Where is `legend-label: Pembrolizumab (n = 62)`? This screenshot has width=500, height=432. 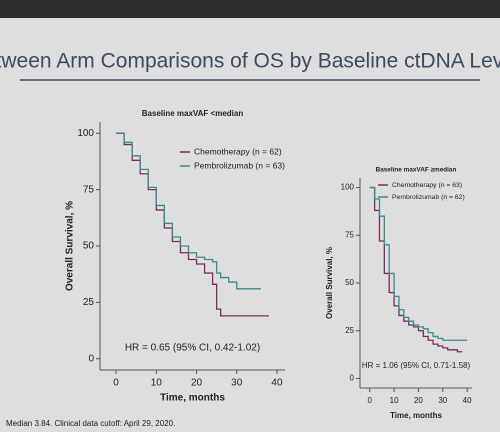 legend-label: Pembrolizumab (n = 62) is located at coordinates (428, 197).